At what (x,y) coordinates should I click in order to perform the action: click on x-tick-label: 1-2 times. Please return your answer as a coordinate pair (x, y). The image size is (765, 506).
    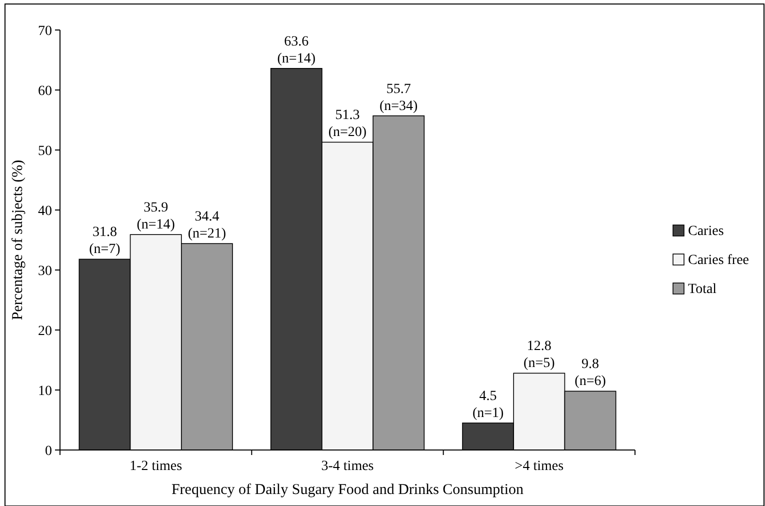
    Looking at the image, I should click on (156, 466).